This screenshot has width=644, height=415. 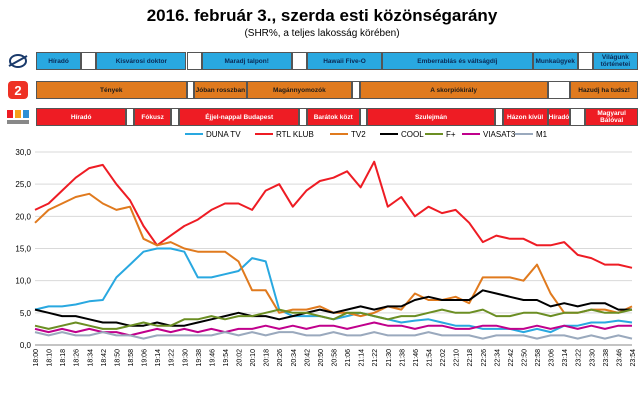 What do you see at coordinates (611, 117) in the screenshot?
I see `rtl-program-segment: Magyarul Bálóval` at bounding box center [611, 117].